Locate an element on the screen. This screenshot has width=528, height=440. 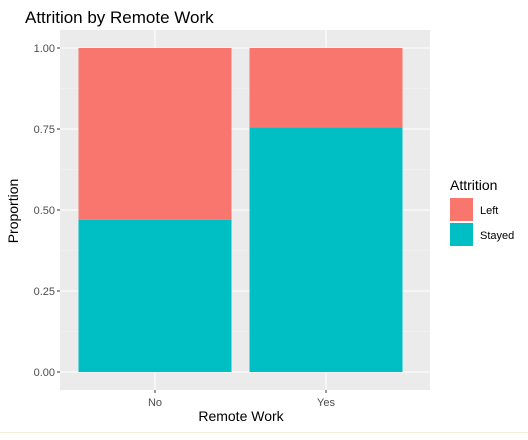
y-tick-label: 0.00 is located at coordinates (44, 373).